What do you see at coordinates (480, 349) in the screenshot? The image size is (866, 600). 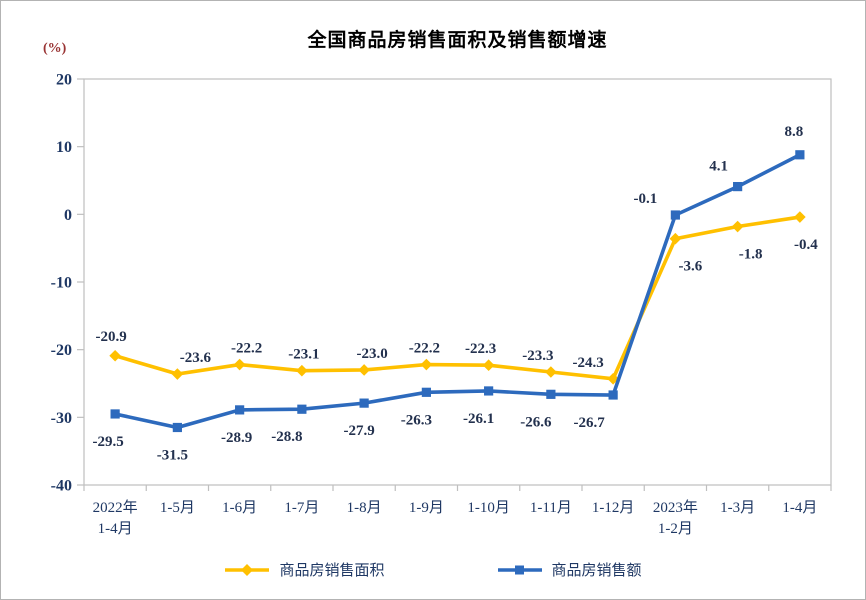 I see `data-label: -22.3` at bounding box center [480, 349].